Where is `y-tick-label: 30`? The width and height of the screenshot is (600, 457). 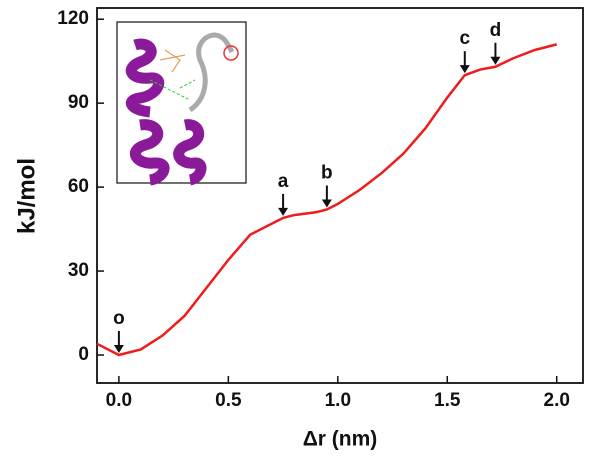 y-tick-label: 30 is located at coordinates (78, 270).